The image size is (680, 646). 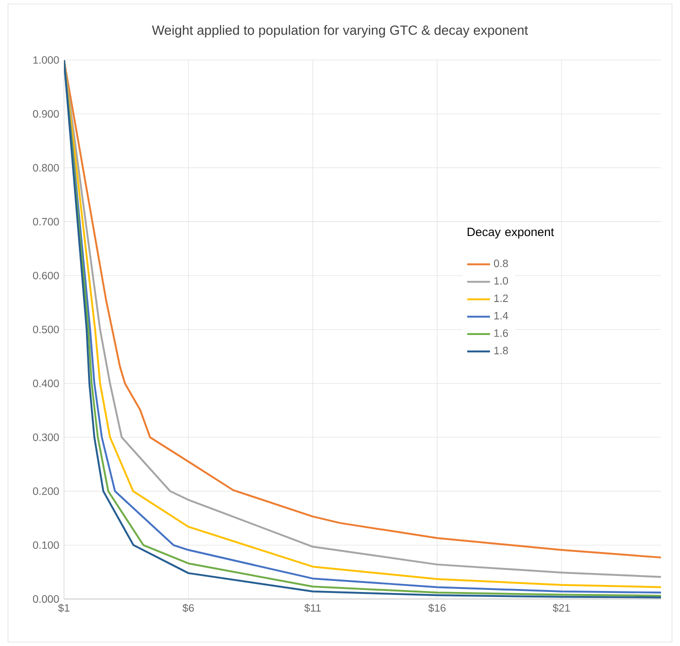 What do you see at coordinates (501, 281) in the screenshot?
I see `legend-label: 1.0` at bounding box center [501, 281].